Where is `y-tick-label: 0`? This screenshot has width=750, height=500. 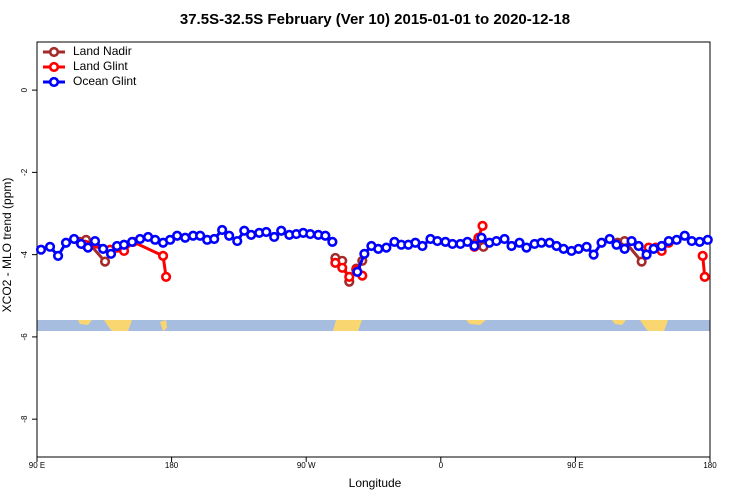 y-tick-label: 0 is located at coordinates (24, 89).